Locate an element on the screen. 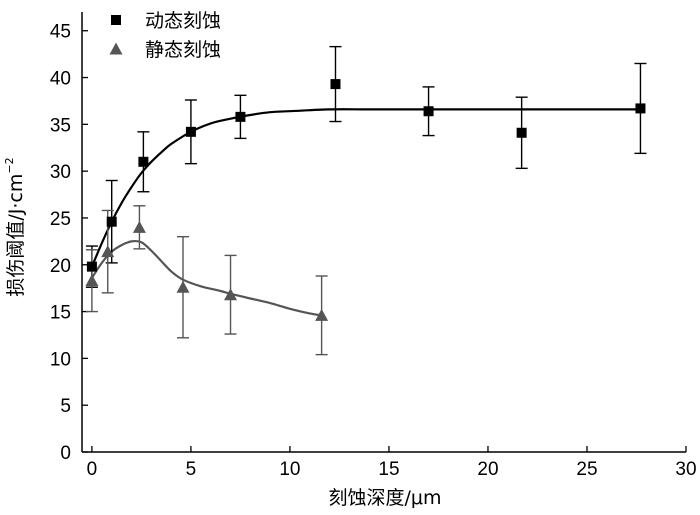 The image size is (700, 515). y-tick-label: 10 is located at coordinates (60, 359).